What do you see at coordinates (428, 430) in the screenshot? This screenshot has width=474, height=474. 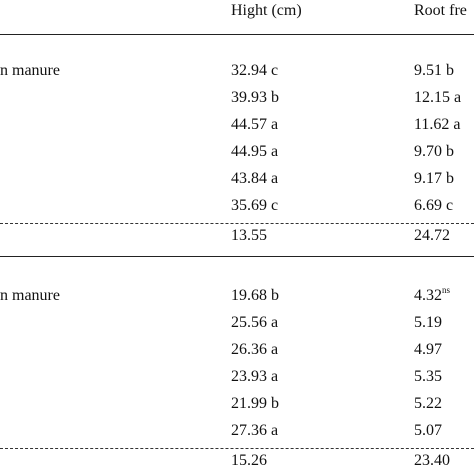 I see `table-cell-root: 5.07` at bounding box center [428, 430].